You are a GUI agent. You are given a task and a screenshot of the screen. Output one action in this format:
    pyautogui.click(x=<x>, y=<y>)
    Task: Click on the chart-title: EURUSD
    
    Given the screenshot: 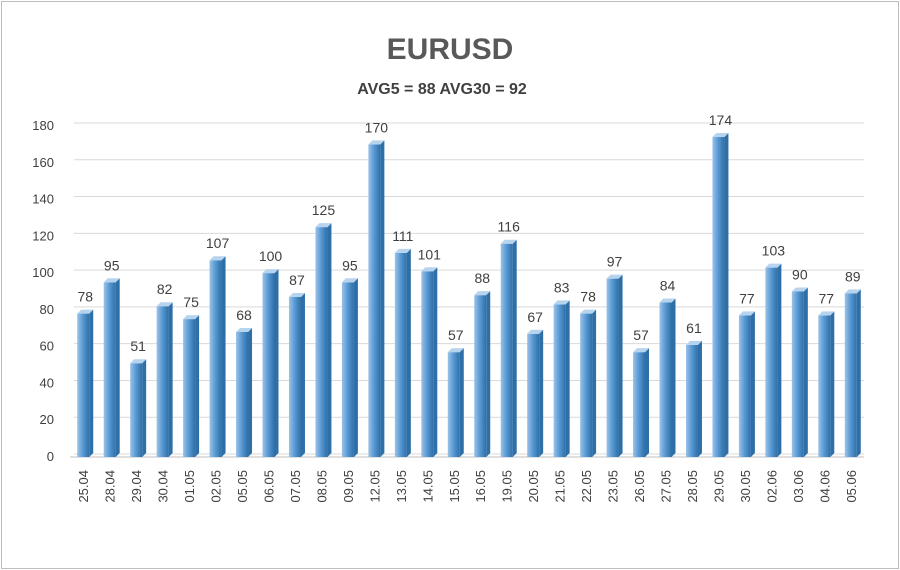 What is the action you would take?
    pyautogui.click(x=450, y=49)
    